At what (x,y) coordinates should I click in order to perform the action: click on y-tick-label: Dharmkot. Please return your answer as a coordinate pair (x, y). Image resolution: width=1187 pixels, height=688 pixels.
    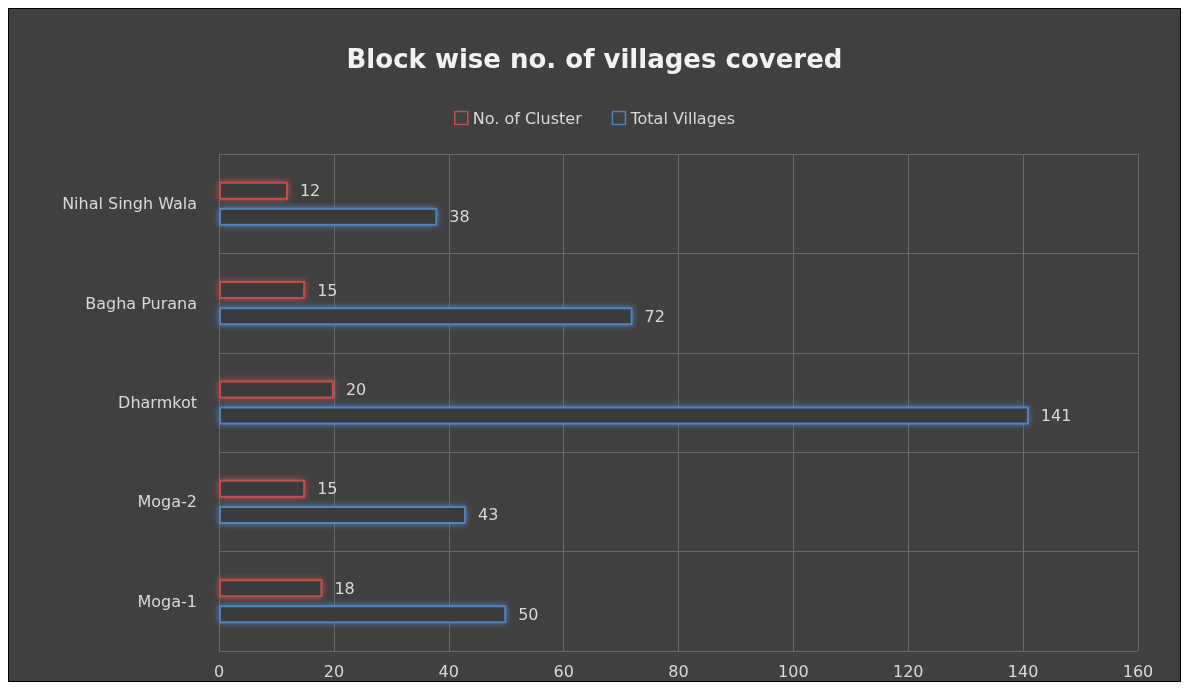
    Looking at the image, I should click on (157, 402).